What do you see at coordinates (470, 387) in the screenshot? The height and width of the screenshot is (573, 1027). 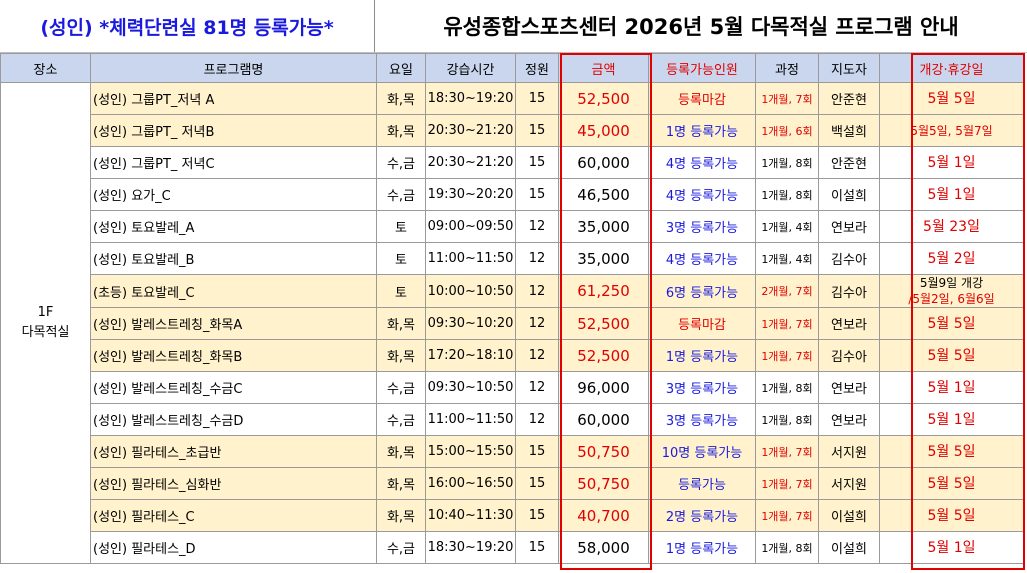 I see `program-time: 09:30~10:50` at bounding box center [470, 387].